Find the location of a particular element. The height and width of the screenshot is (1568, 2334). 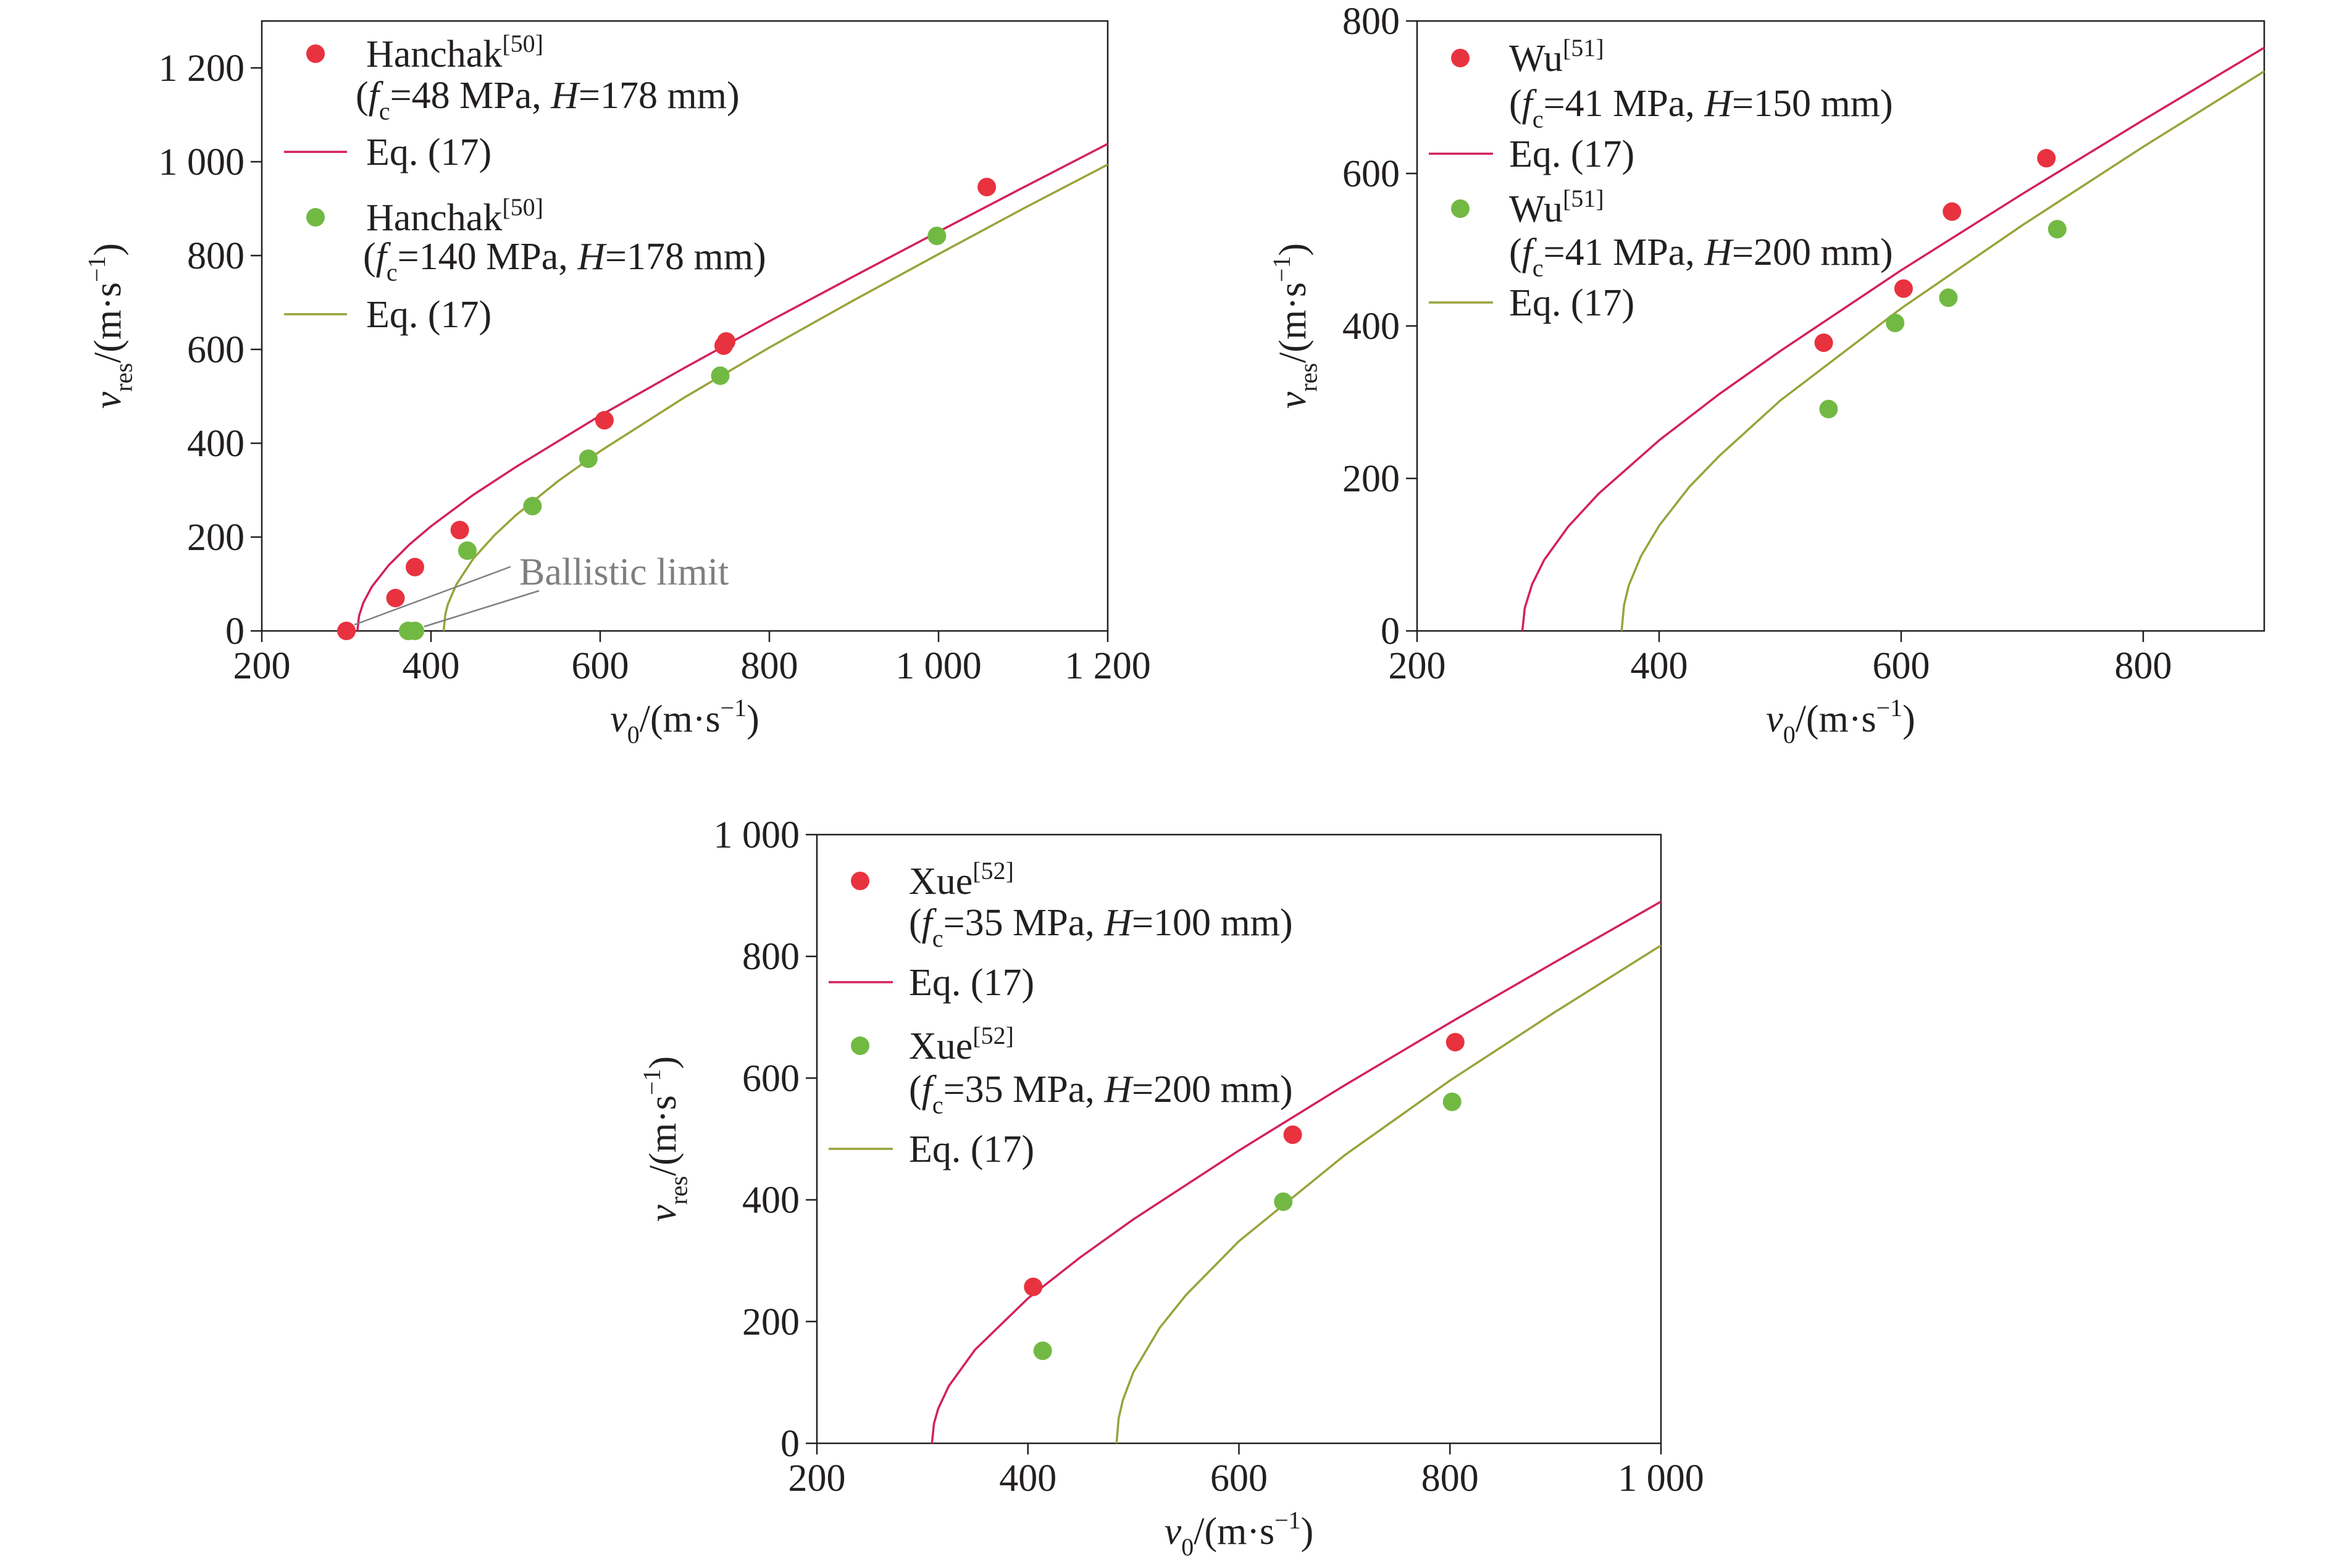

legend-condition-part: =35 MPa, is located at coordinates (1024, 923).